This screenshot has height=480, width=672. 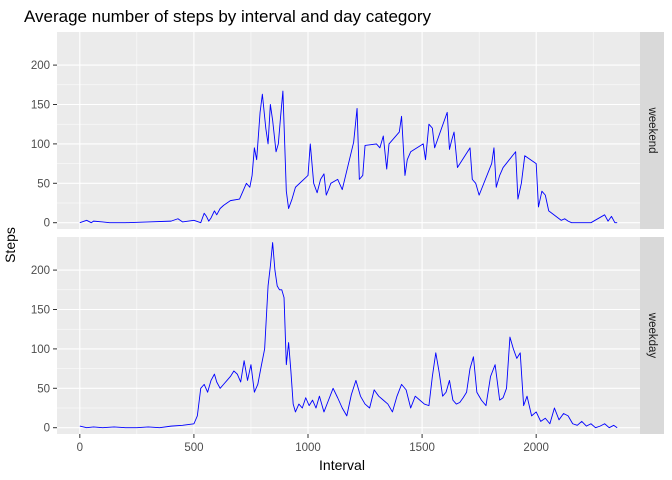 I want to click on y-axis-title: Steps, so click(x=10, y=245).